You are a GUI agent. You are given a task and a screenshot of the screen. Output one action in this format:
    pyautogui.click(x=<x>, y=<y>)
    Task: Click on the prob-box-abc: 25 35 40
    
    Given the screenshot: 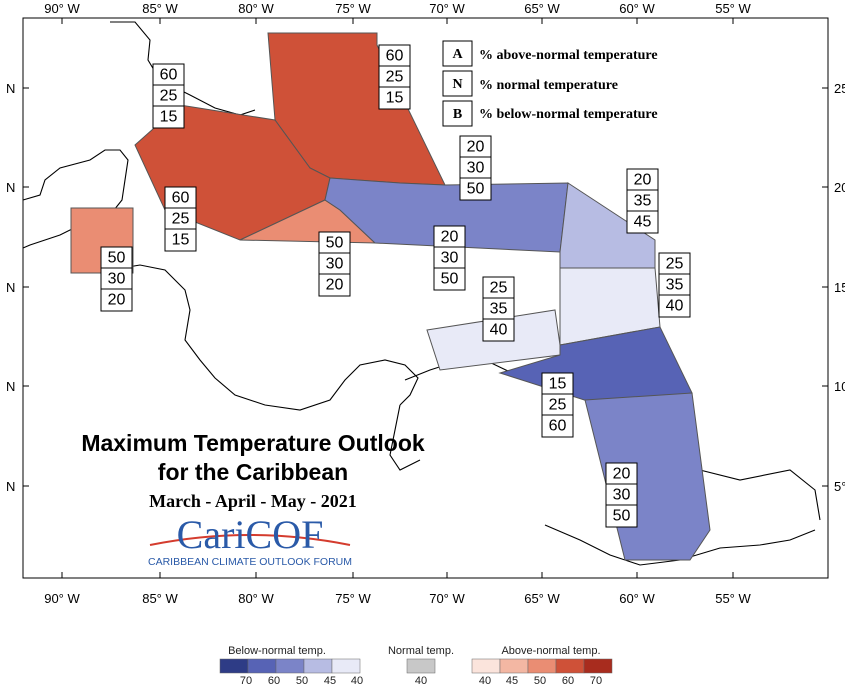 What is the action you would take?
    pyautogui.click(x=498, y=309)
    